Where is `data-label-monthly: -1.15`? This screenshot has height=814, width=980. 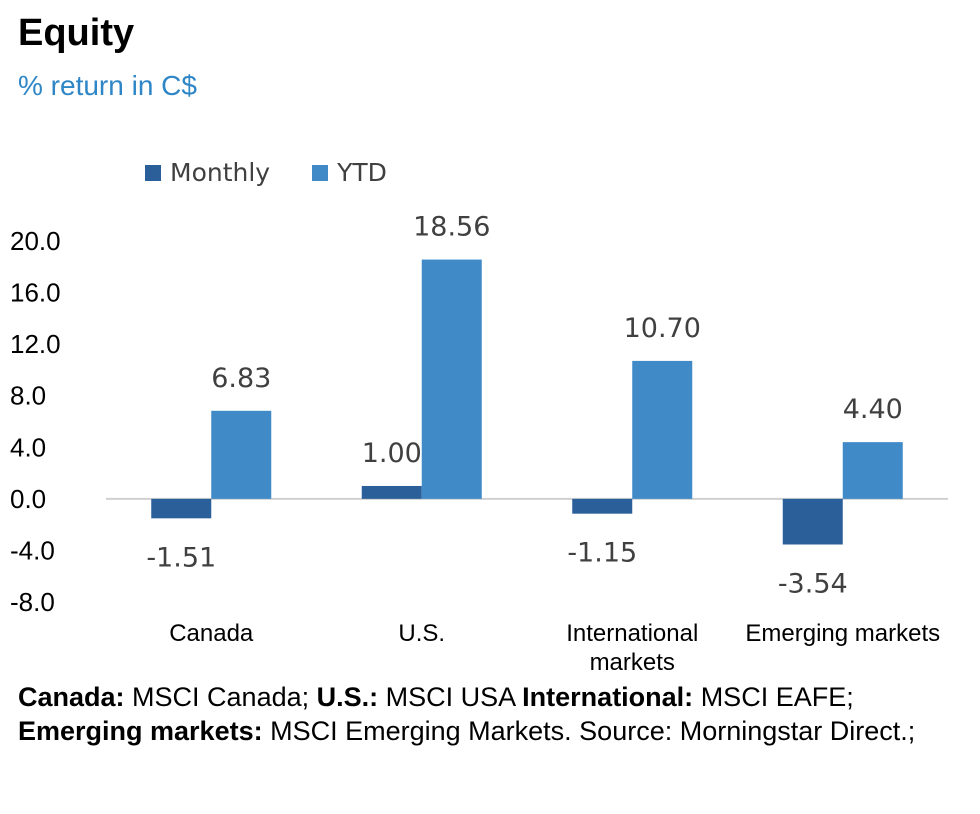 data-label-monthly: -1.15 is located at coordinates (602, 553).